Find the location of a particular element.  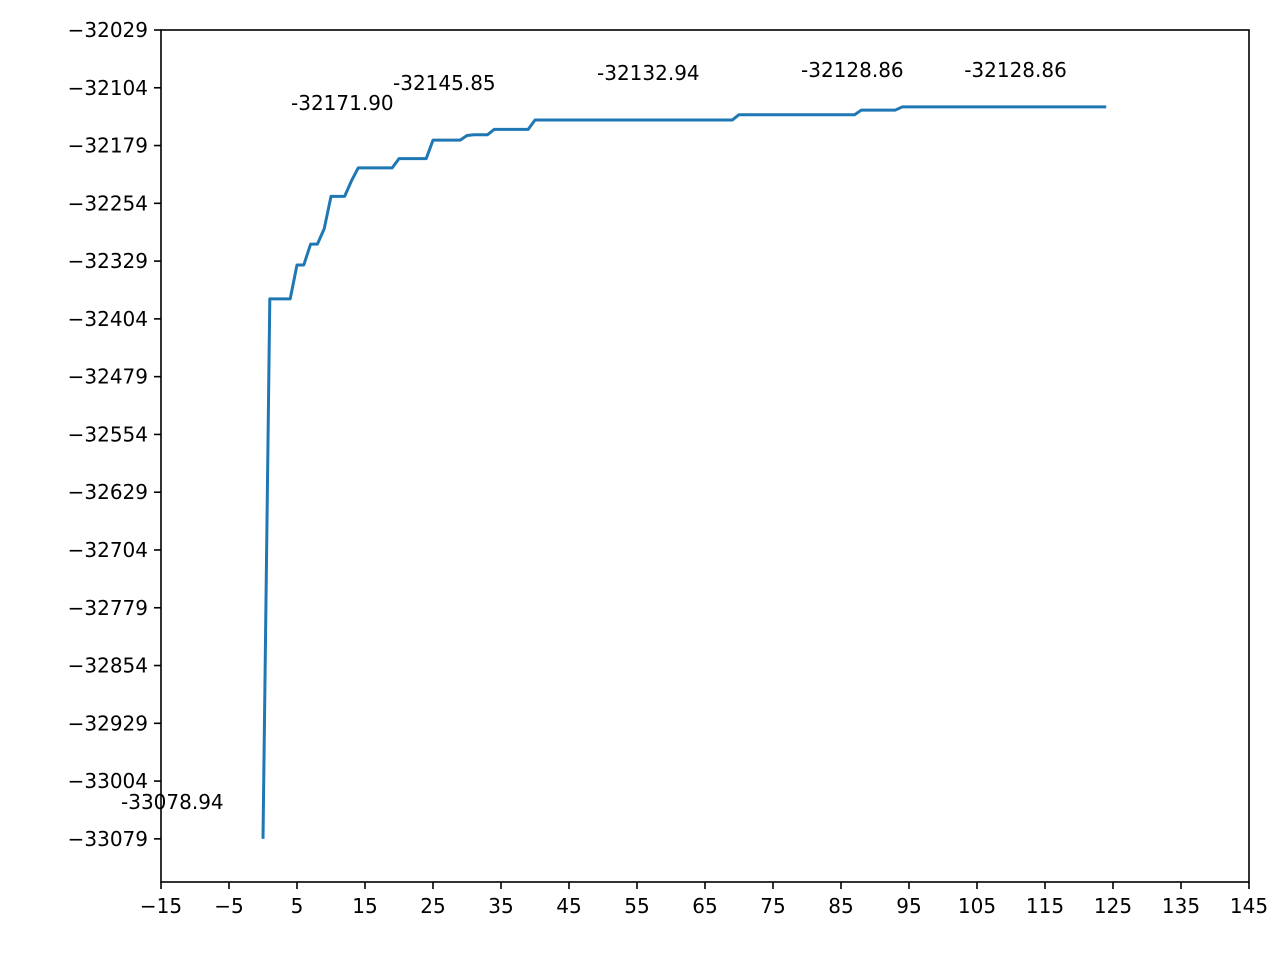

y-tick-label: −32479 is located at coordinates (108, 377).